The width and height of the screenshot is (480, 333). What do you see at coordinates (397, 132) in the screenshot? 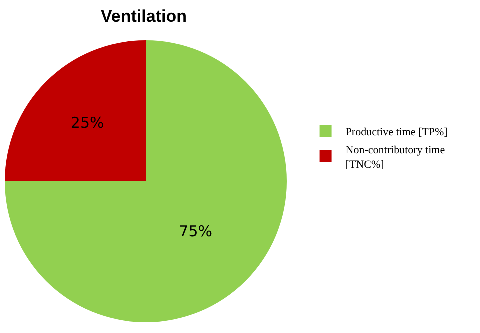
I see `legend-label: Productive time [TP%]` at bounding box center [397, 132].